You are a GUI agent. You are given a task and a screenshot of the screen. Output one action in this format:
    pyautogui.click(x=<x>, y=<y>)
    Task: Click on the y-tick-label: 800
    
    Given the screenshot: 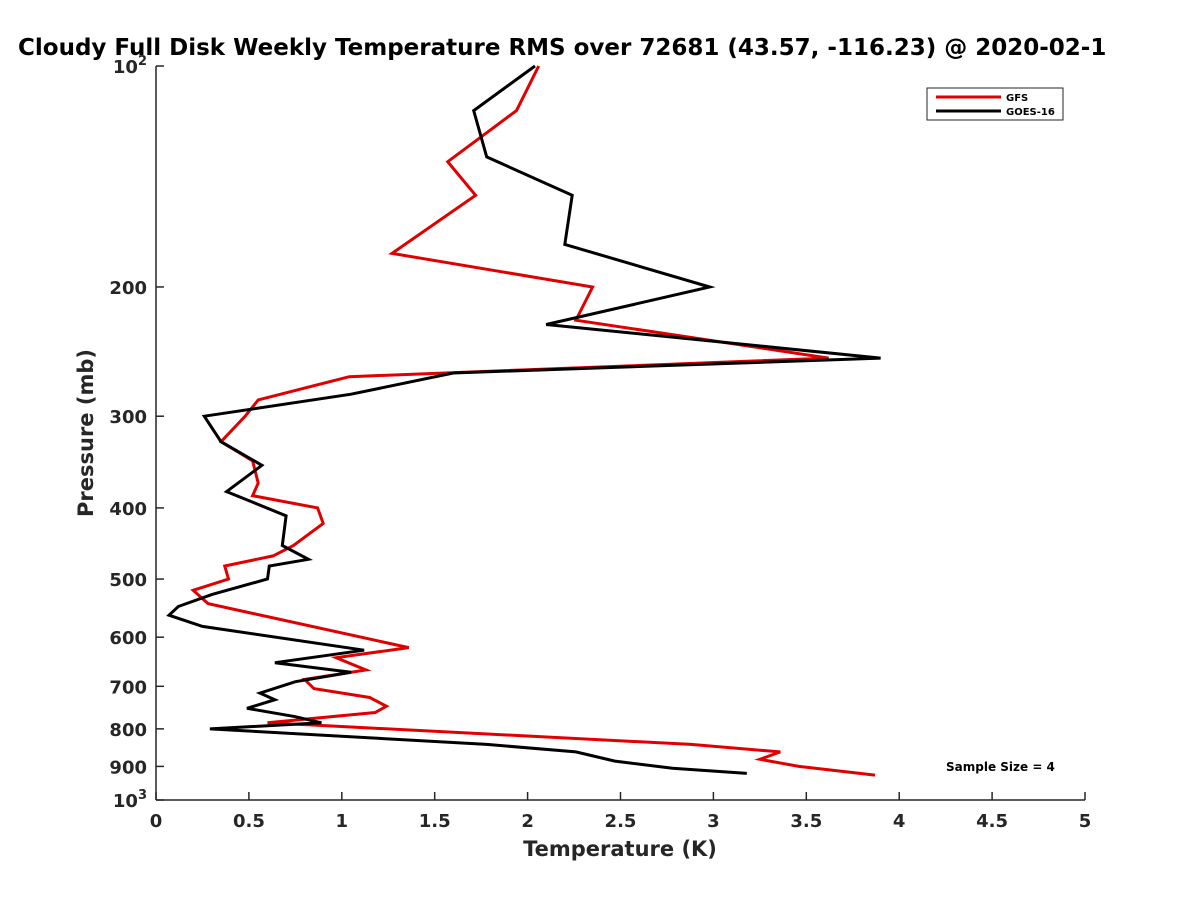 What is the action you would take?
    pyautogui.click(x=128, y=730)
    